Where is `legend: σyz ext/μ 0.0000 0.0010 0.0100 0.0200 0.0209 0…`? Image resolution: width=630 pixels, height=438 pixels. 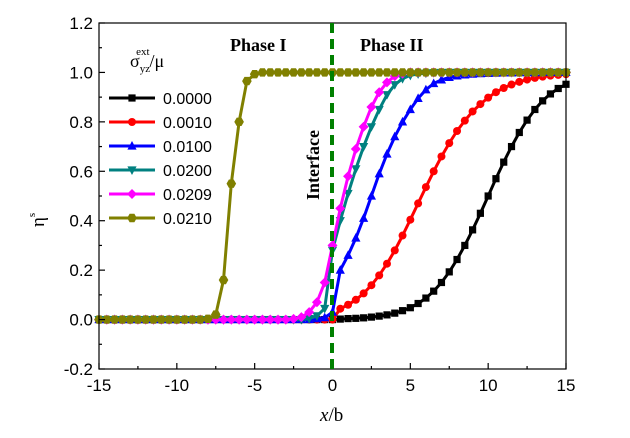
legend: σyz ext/μ 0.0000 0.0010 0.0100 0.0200 0.0209 0… is located at coordinates (160, 137).